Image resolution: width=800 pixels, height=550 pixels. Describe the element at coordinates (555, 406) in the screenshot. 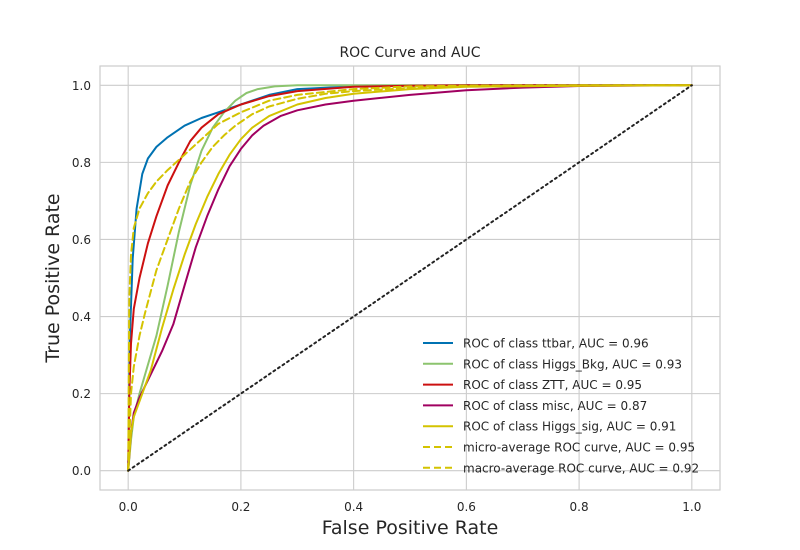

I see `legend-label: ROC of class misc, AUC = 0.87` at that location.